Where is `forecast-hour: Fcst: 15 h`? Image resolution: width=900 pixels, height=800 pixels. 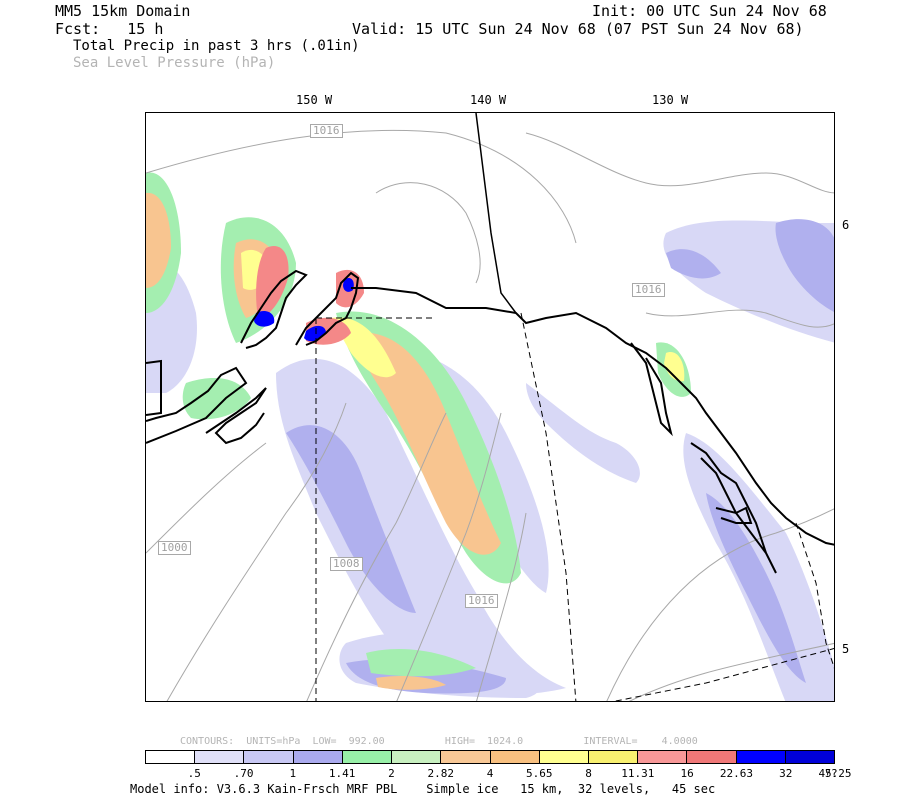 forecast-hour: Fcst: 15 h is located at coordinates (109, 29).